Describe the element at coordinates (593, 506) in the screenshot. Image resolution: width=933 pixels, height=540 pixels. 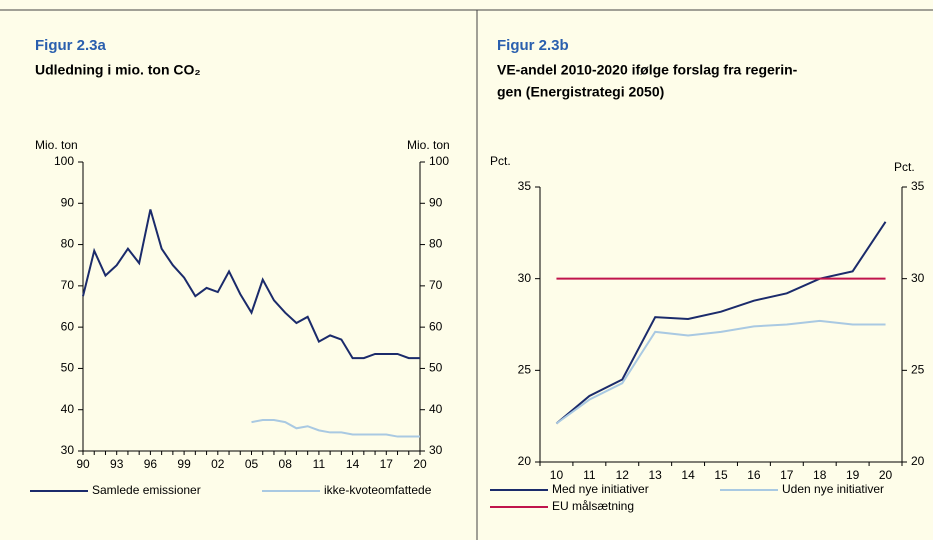
I see `legend-label: EU målsætning` at that location.